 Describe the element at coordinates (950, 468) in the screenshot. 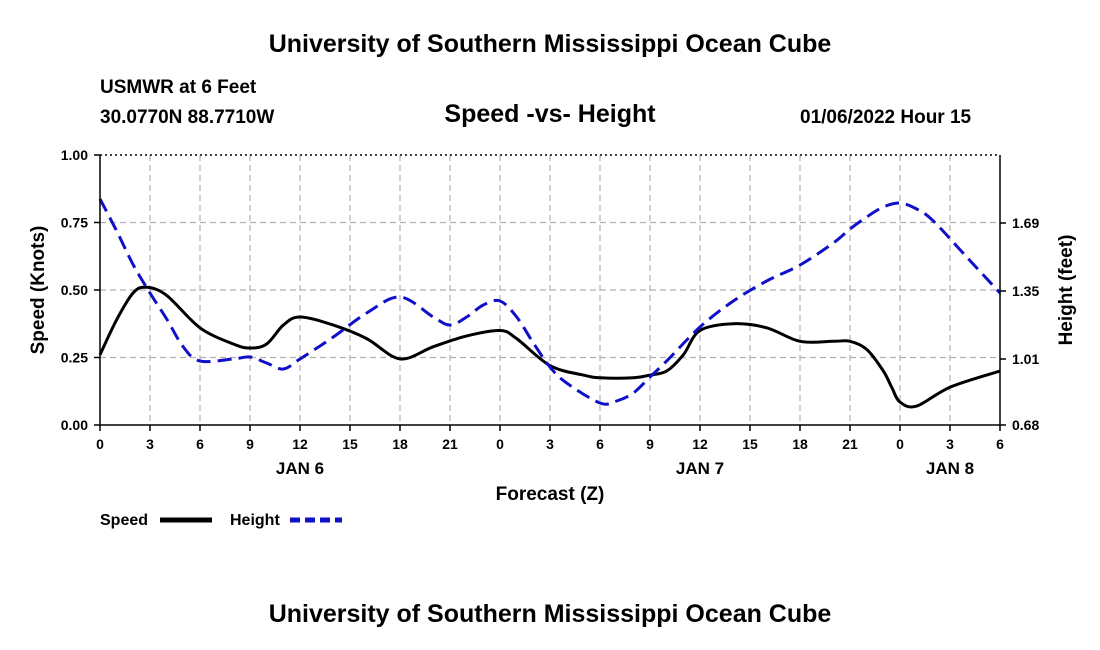

I see `day-label: JAN 8` at that location.